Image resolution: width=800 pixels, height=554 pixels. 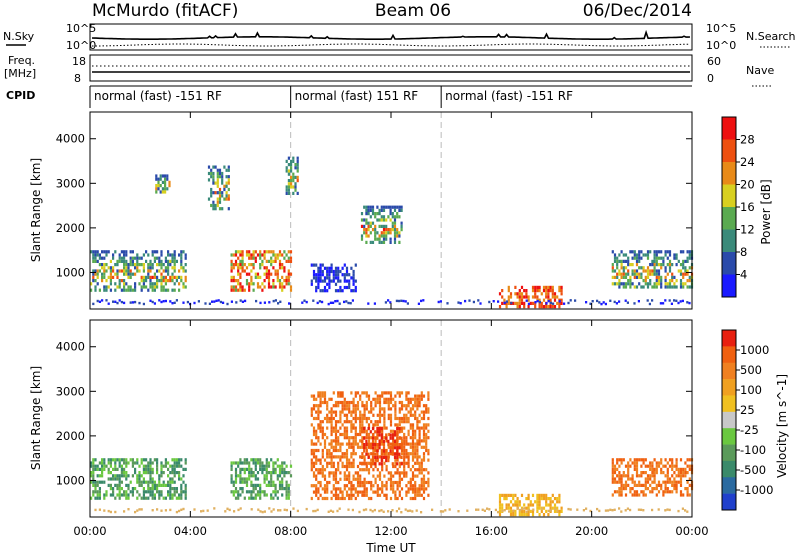 What do you see at coordinates (637, 11) in the screenshot?
I see `date-title: 06/Dec/2014` at bounding box center [637, 11].